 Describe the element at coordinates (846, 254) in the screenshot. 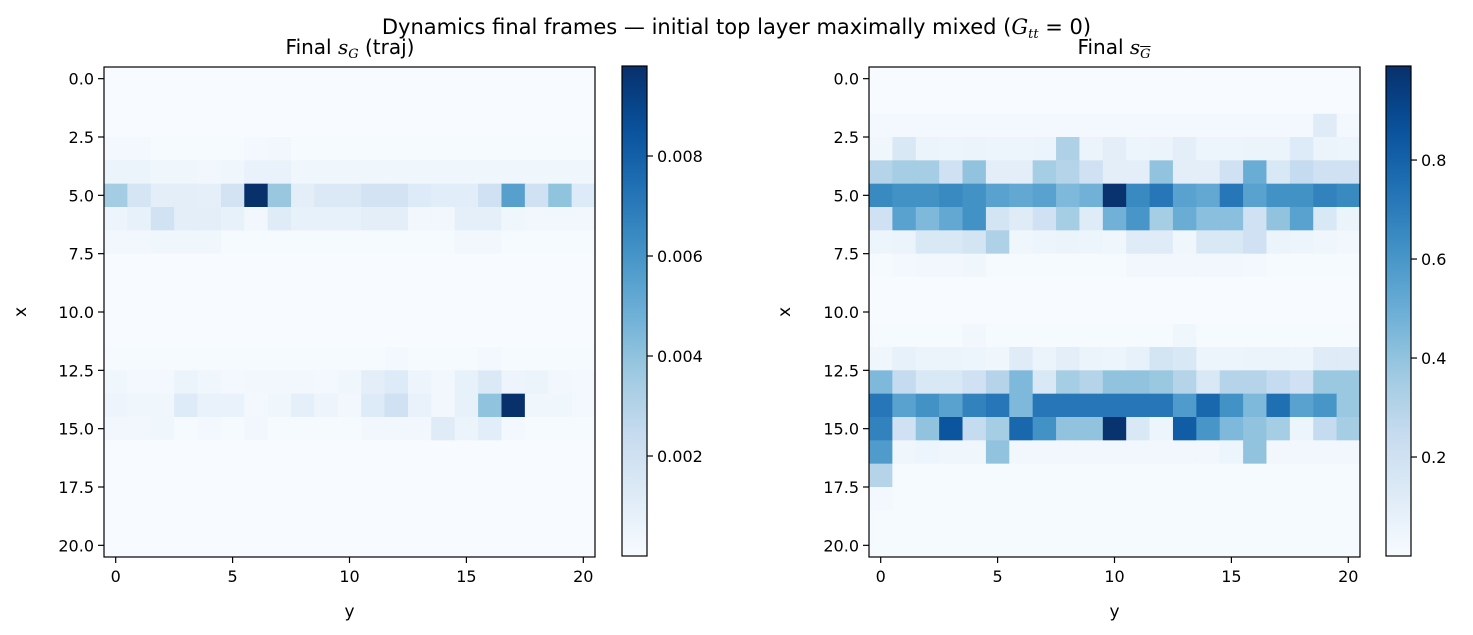

I see `y-tick-label: 7.5` at that location.